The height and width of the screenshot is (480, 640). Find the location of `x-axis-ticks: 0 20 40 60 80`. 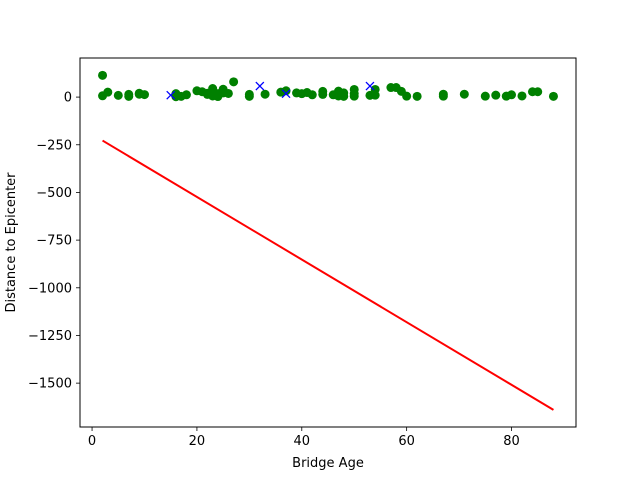

x-axis-ticks: 0 20 40 60 80 is located at coordinates (304, 438).